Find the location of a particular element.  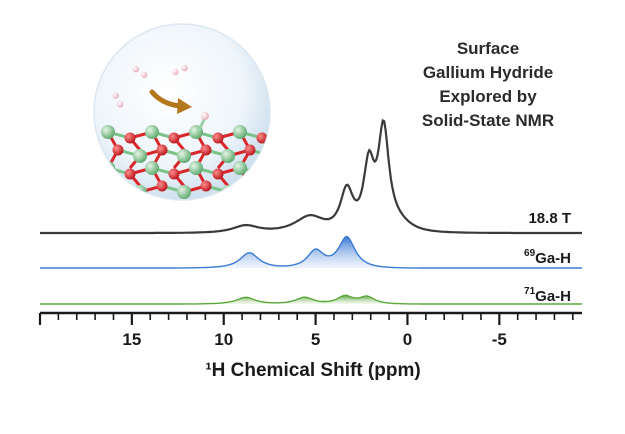

tick-label: 0 is located at coordinates (407, 339).